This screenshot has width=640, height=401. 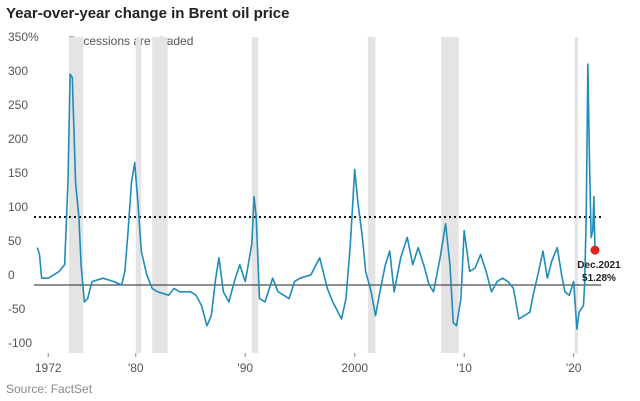 What do you see at coordinates (20, 343) in the screenshot?
I see `y-tick-label: -100` at bounding box center [20, 343].